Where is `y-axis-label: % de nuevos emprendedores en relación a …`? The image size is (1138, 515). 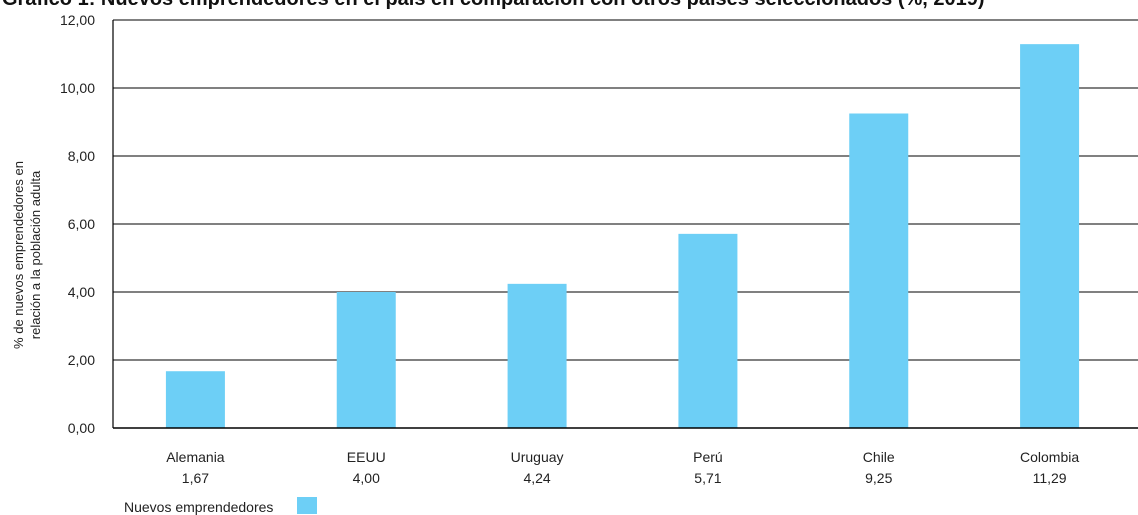
y-axis-label: % de nuevos emprendedores en relación a … is located at coordinates (27, 255).